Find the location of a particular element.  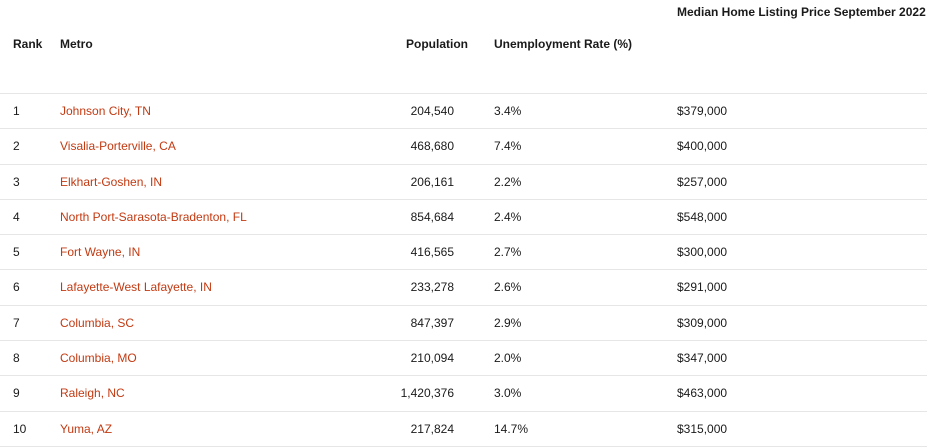

table-row: 5 Fort Wayne, IN 416,565 2.7% $300,000 is located at coordinates (463, 253).